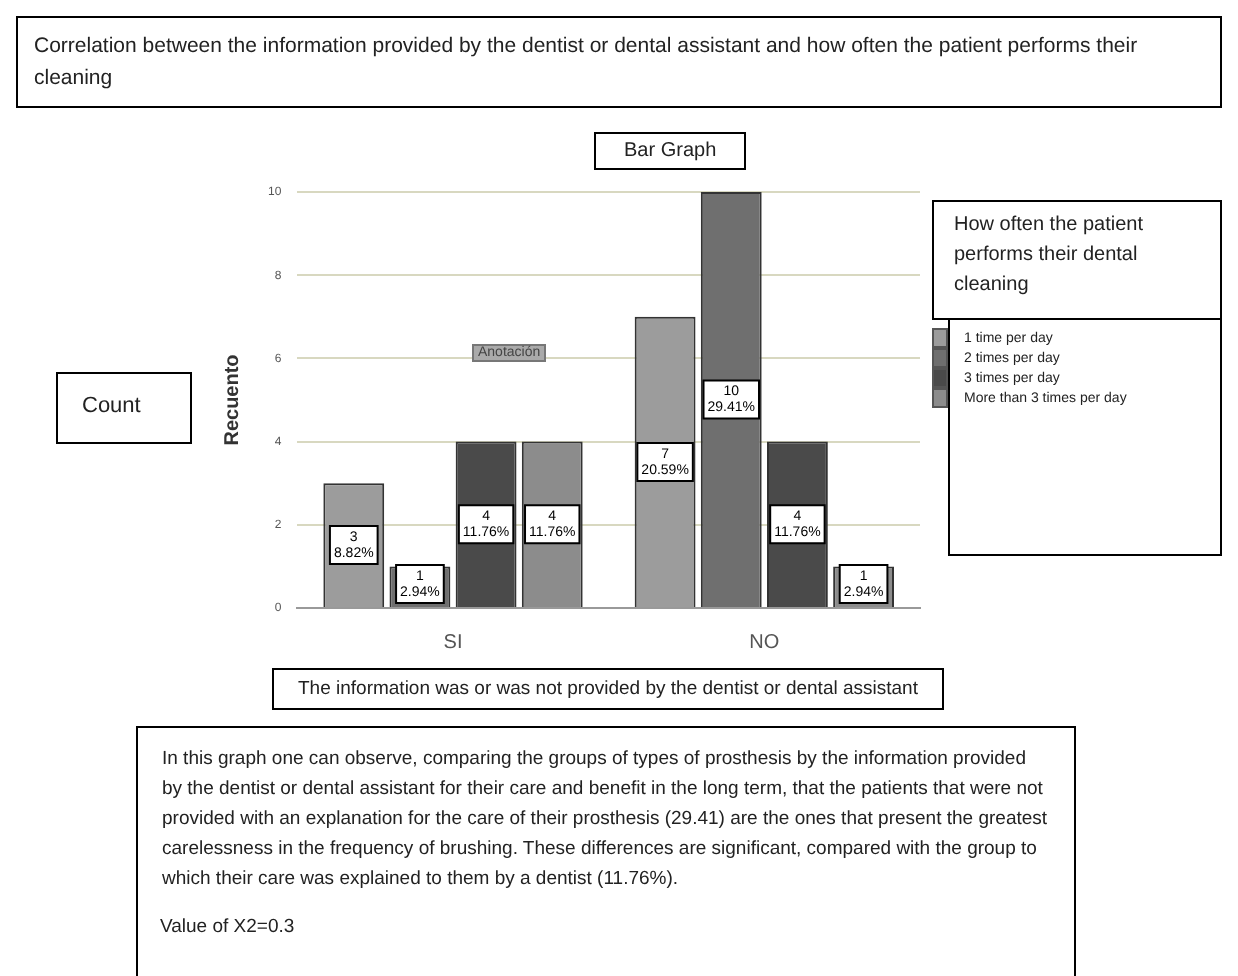 Image resolution: width=1238 pixels, height=976 pixels. What do you see at coordinates (453, 642) in the screenshot?
I see `x-tick-label: SI` at bounding box center [453, 642].